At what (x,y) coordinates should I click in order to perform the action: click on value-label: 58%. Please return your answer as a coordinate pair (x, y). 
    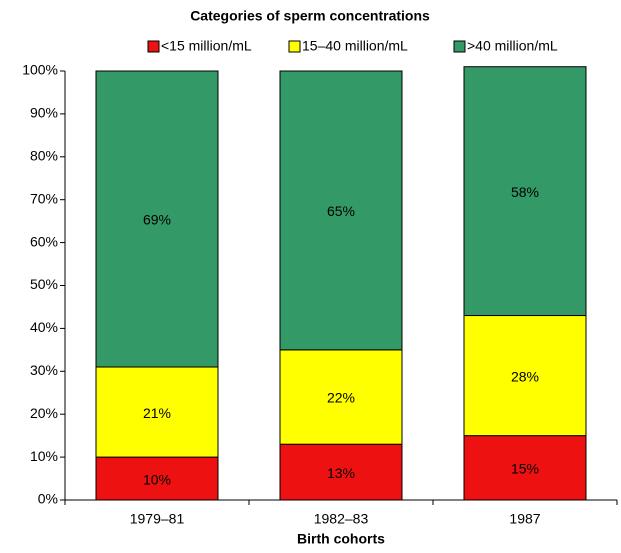
    Looking at the image, I should click on (525, 192).